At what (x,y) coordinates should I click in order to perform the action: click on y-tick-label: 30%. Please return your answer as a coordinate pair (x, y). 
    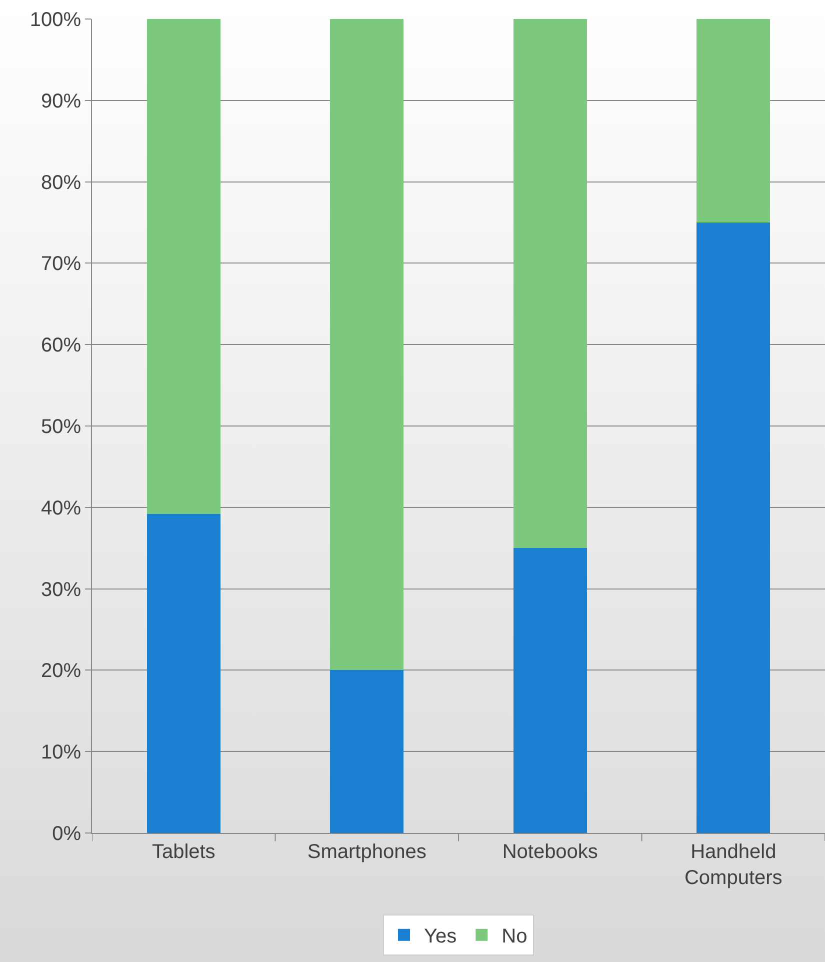
    Looking at the image, I should click on (61, 589).